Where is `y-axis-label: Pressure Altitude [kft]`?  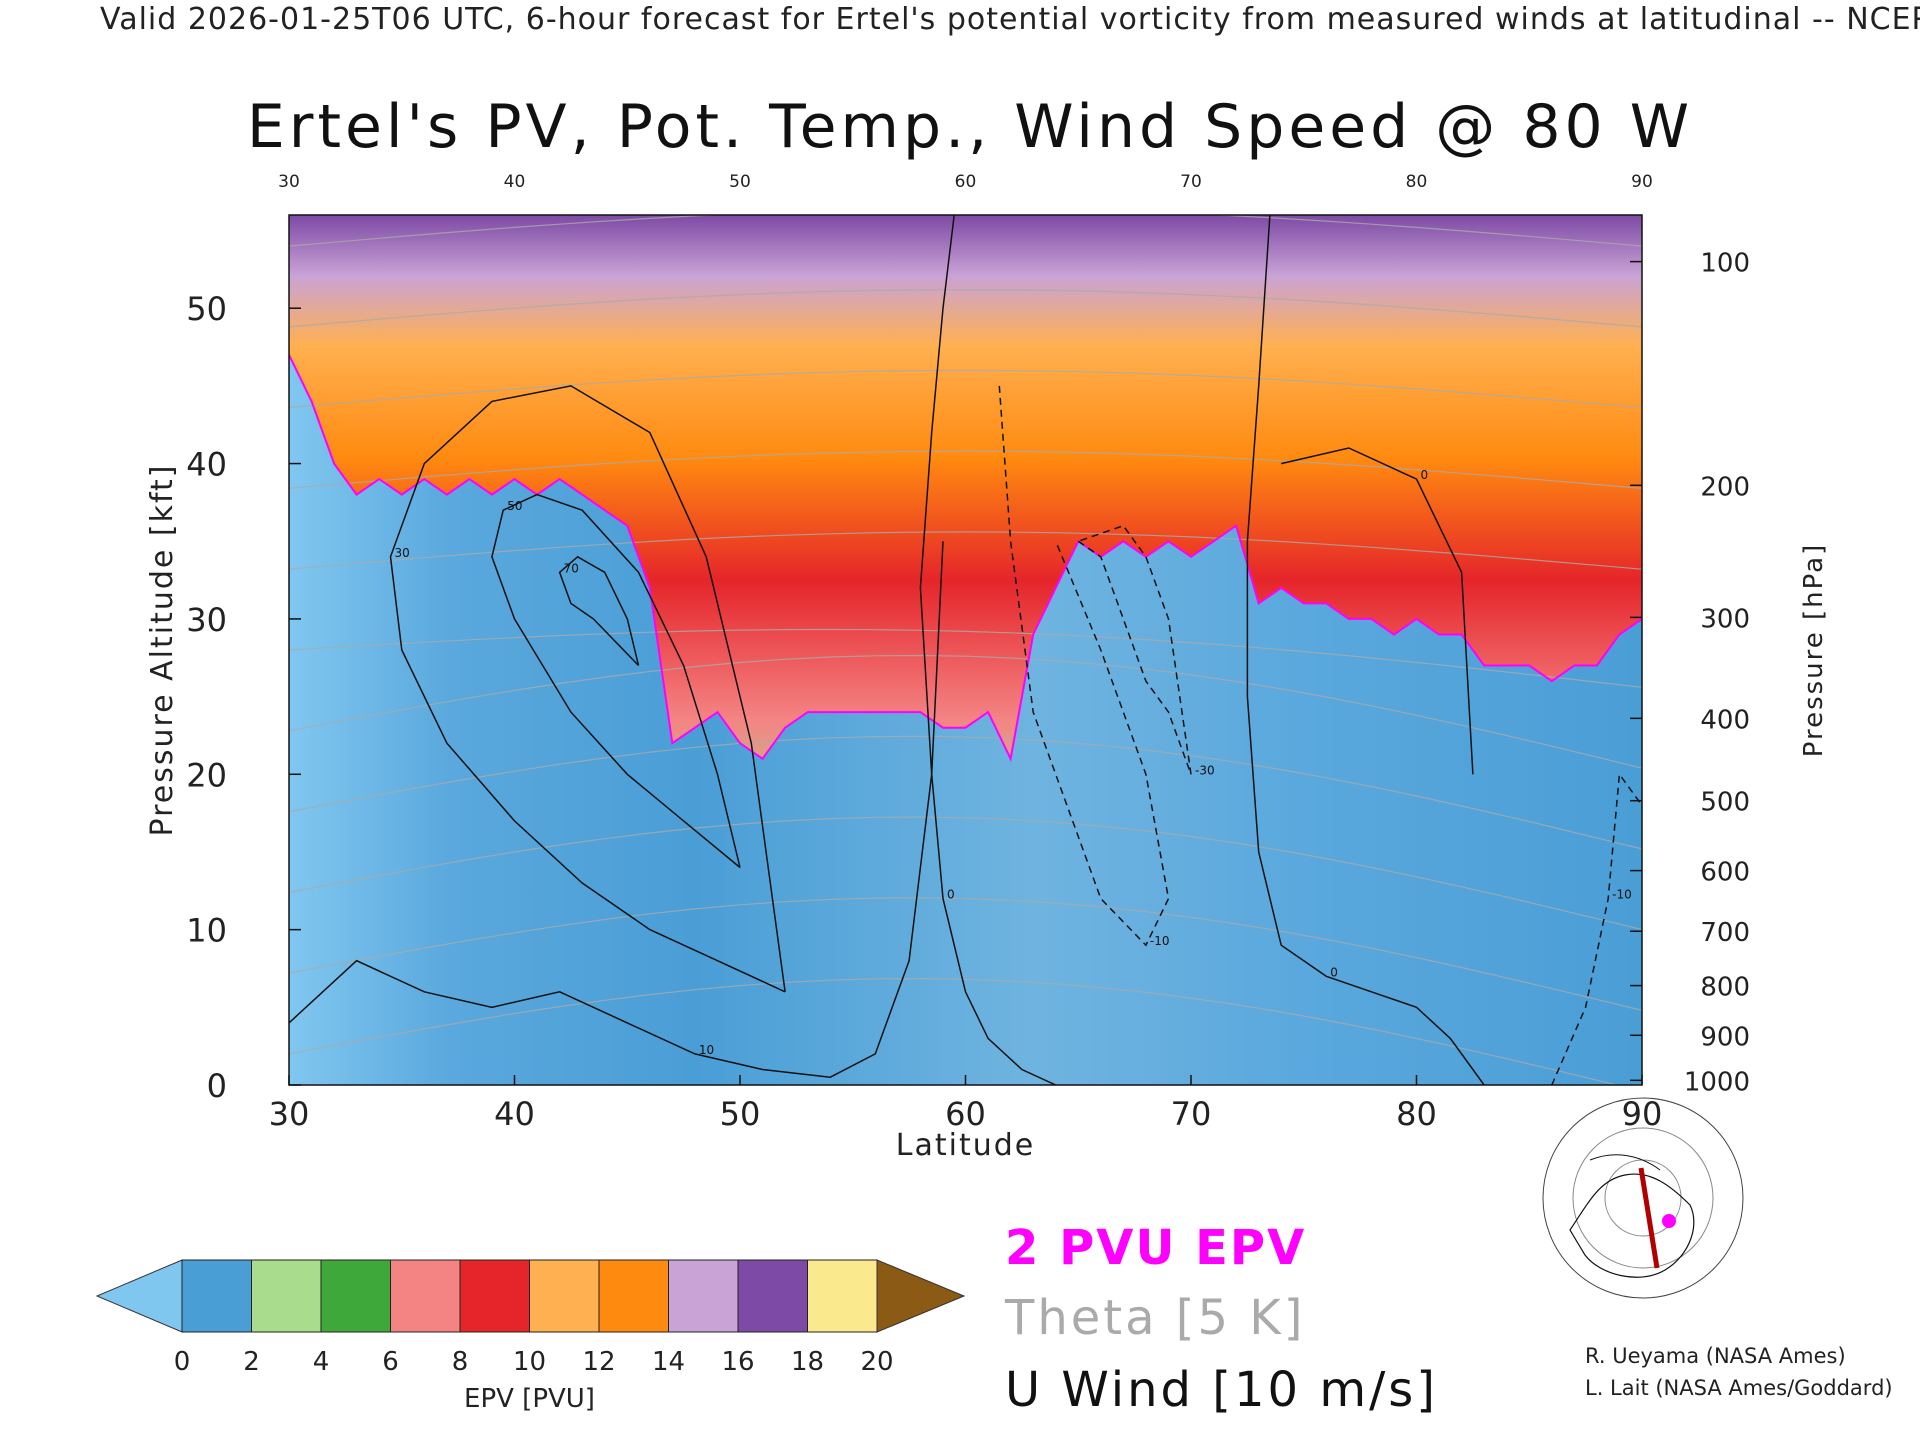 y-axis-label: Pressure Altitude [kft] is located at coordinates (162, 650).